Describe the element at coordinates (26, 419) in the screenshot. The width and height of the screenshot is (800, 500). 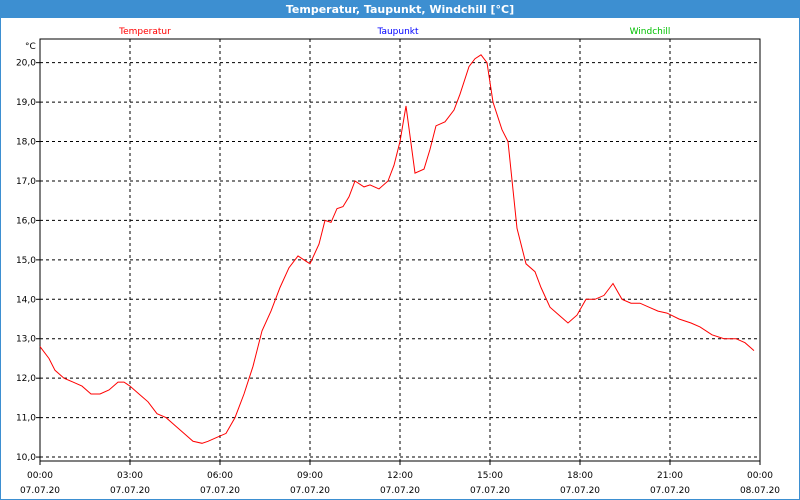
I see `y-tick-label: 11,0` at that location.